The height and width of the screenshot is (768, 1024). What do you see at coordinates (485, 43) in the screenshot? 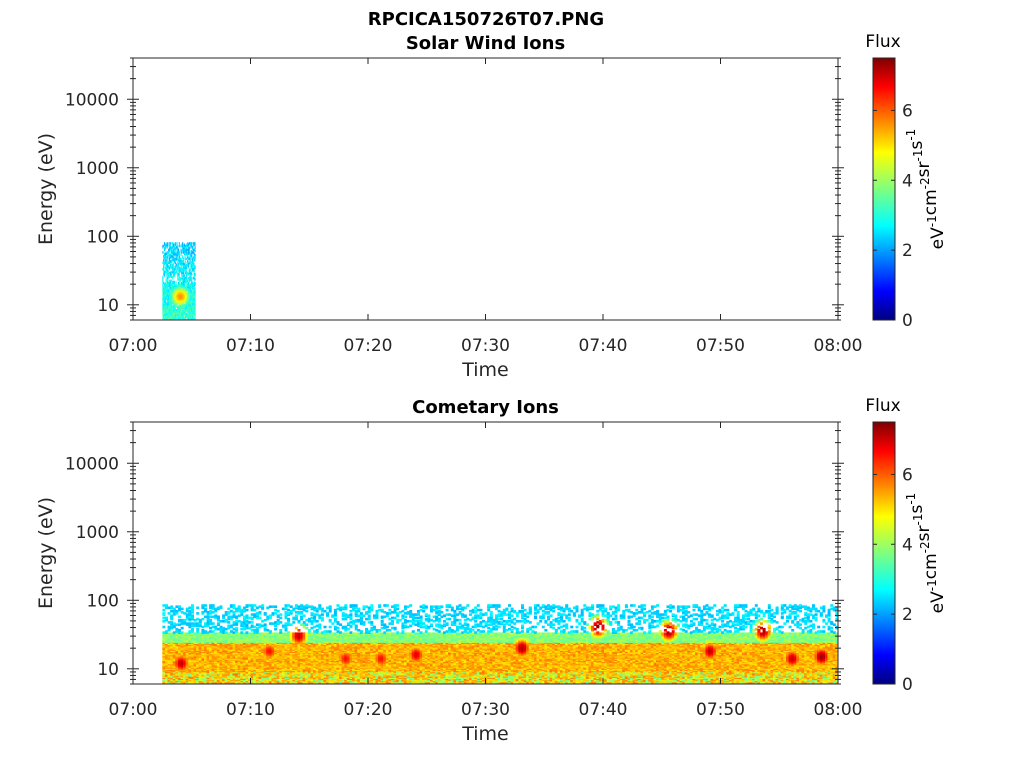
I see `panel-title: Solar Wind Ions` at bounding box center [485, 43].